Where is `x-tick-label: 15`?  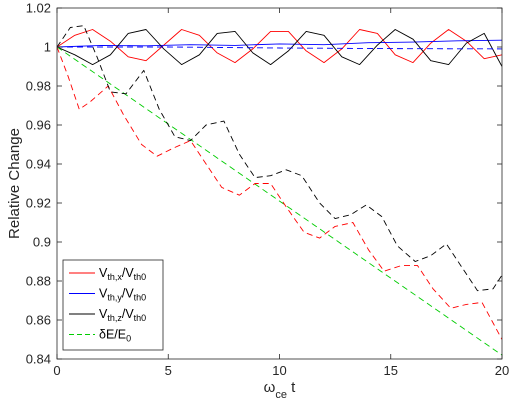 x-tick-label: 15 is located at coordinates (391, 370).